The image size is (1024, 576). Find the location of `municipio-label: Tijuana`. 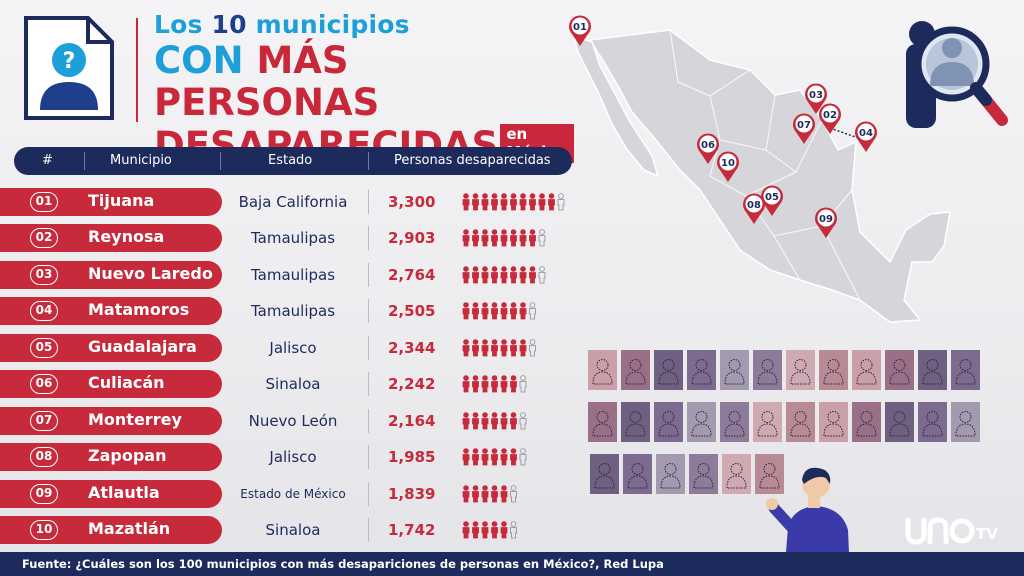

municipio-label: Tijuana is located at coordinates (121, 200).